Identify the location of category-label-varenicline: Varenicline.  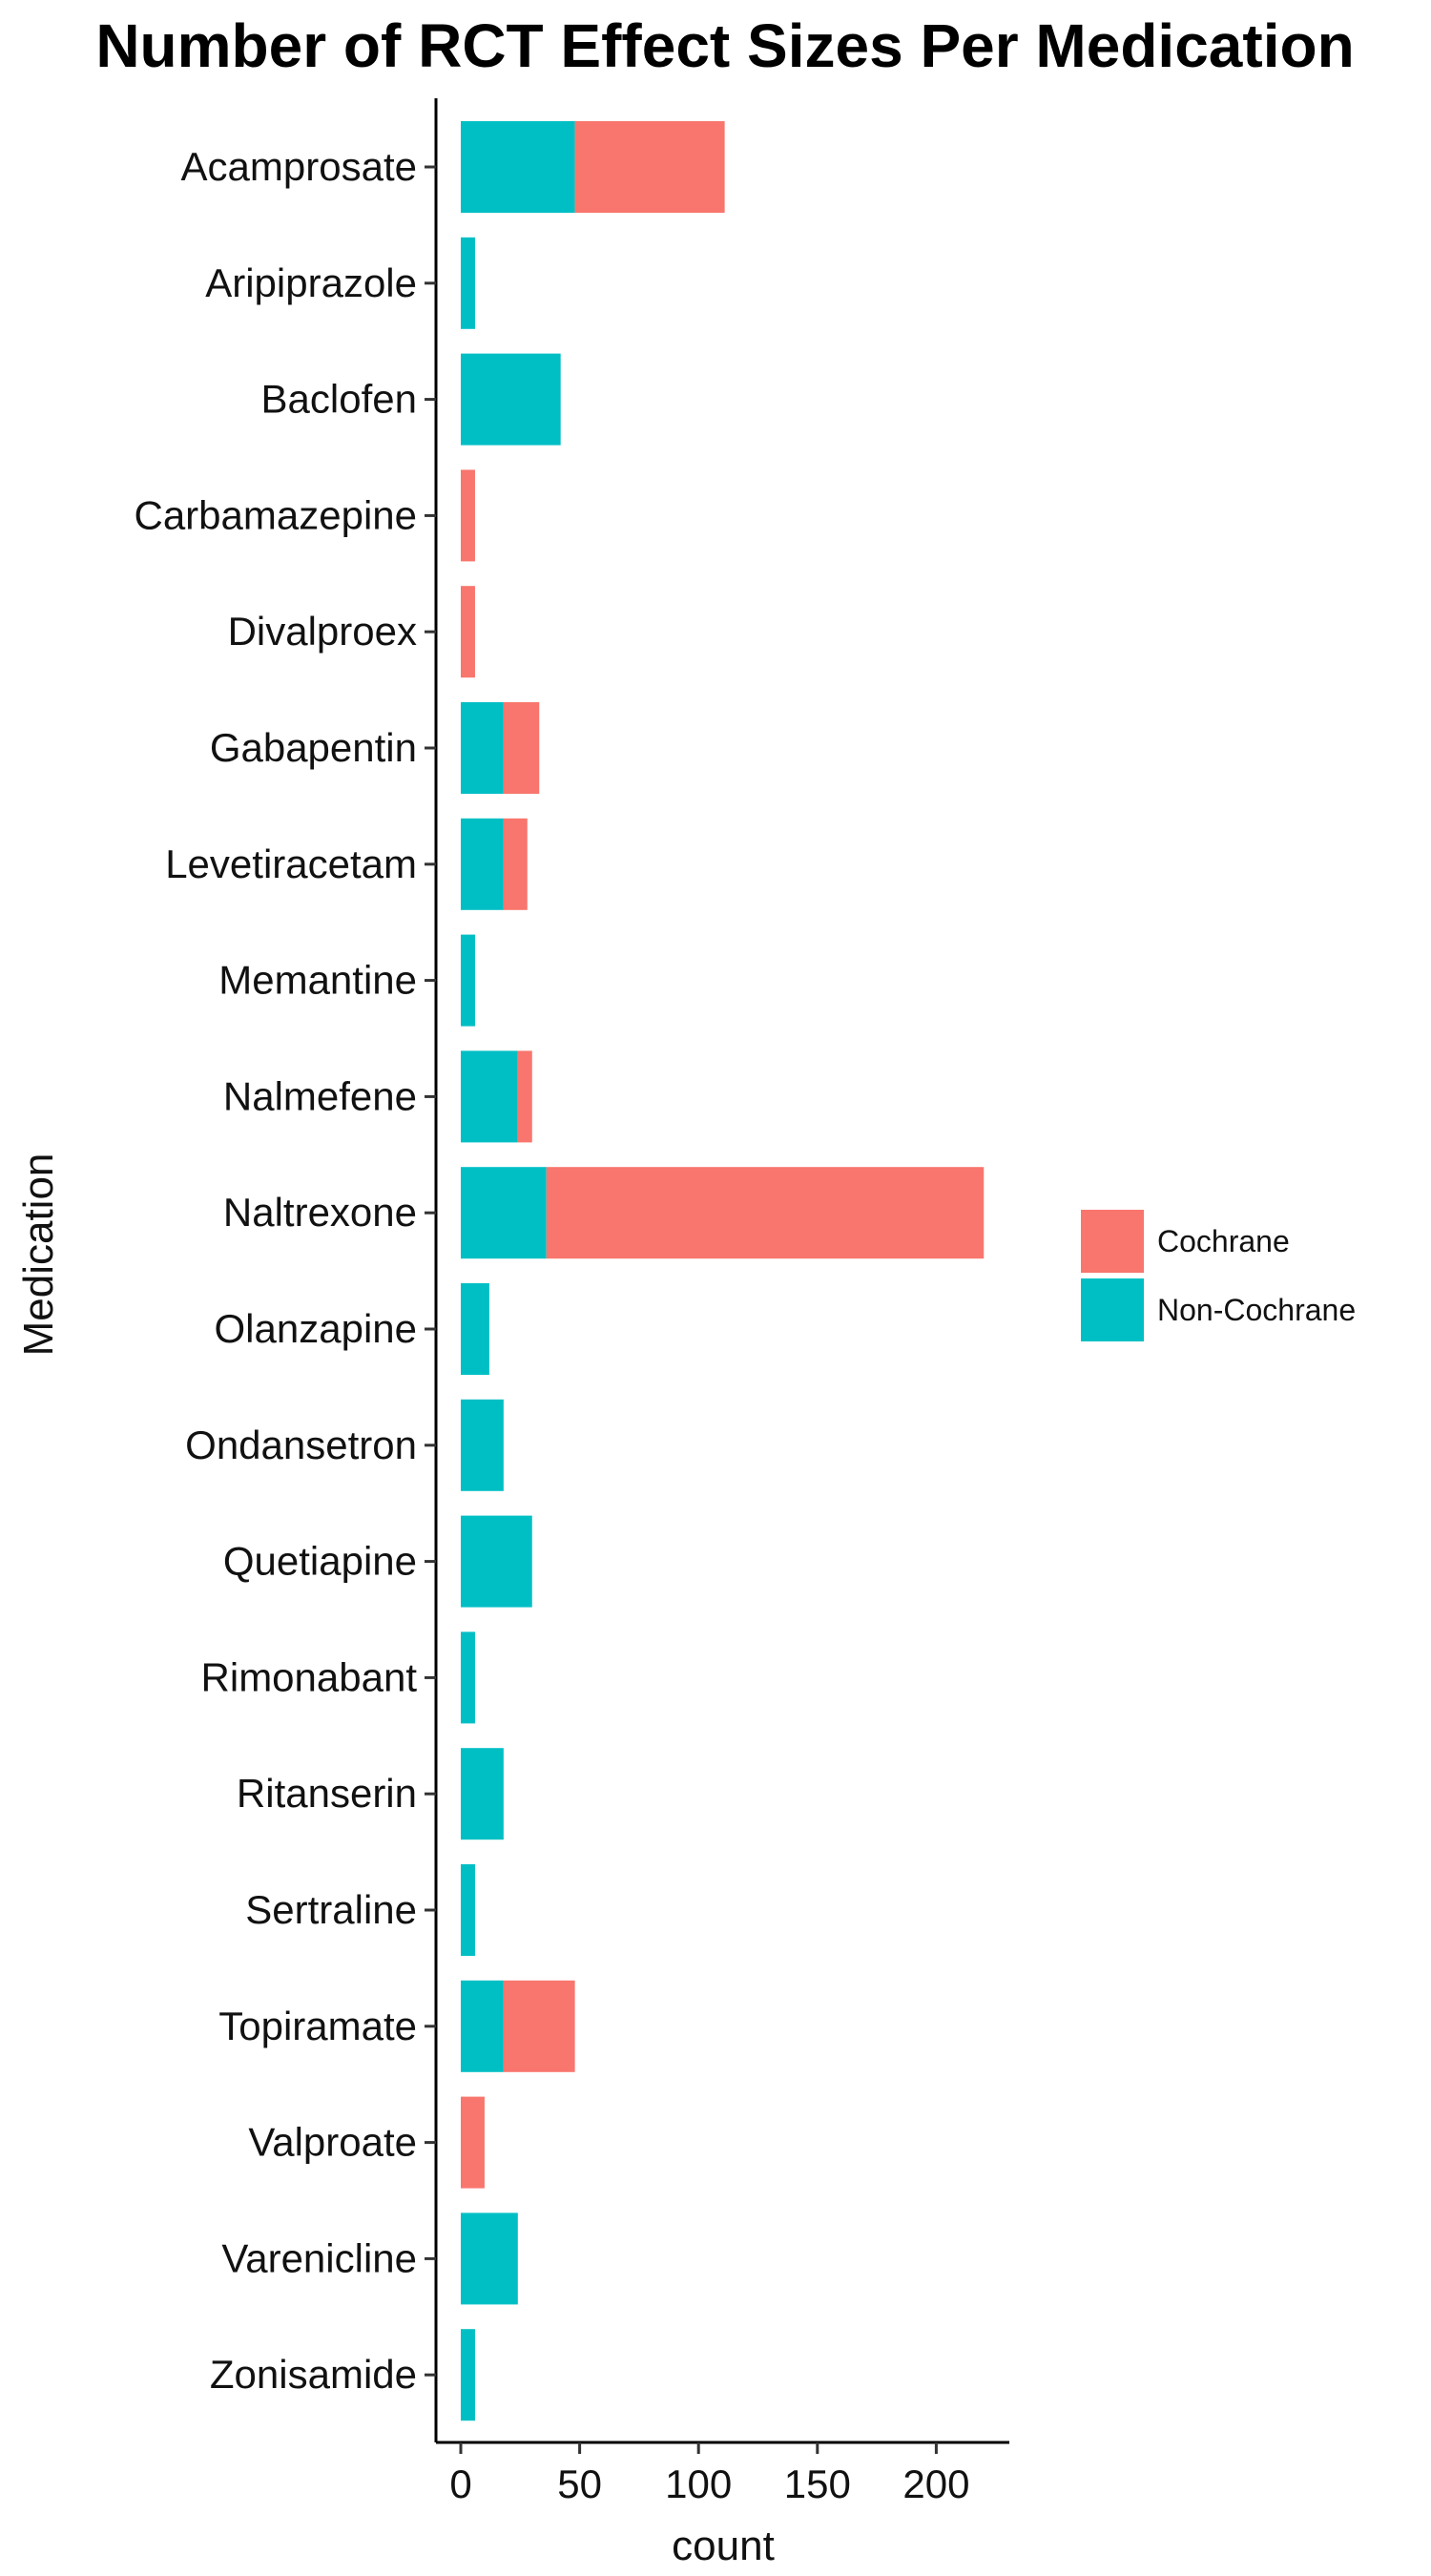
(319, 2257).